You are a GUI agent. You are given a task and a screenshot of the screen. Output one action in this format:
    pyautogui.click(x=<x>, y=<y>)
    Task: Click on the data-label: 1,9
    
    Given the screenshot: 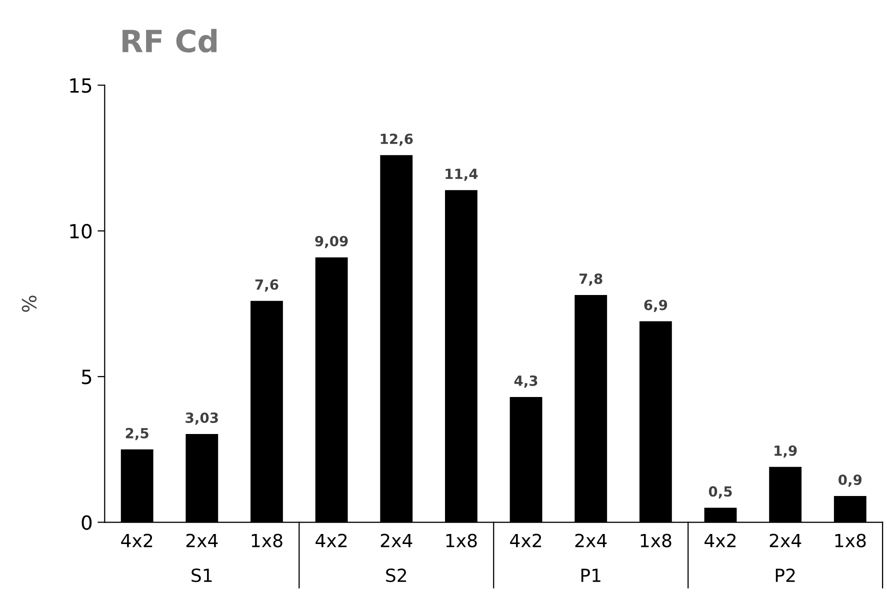 What is the action you would take?
    pyautogui.click(x=785, y=451)
    